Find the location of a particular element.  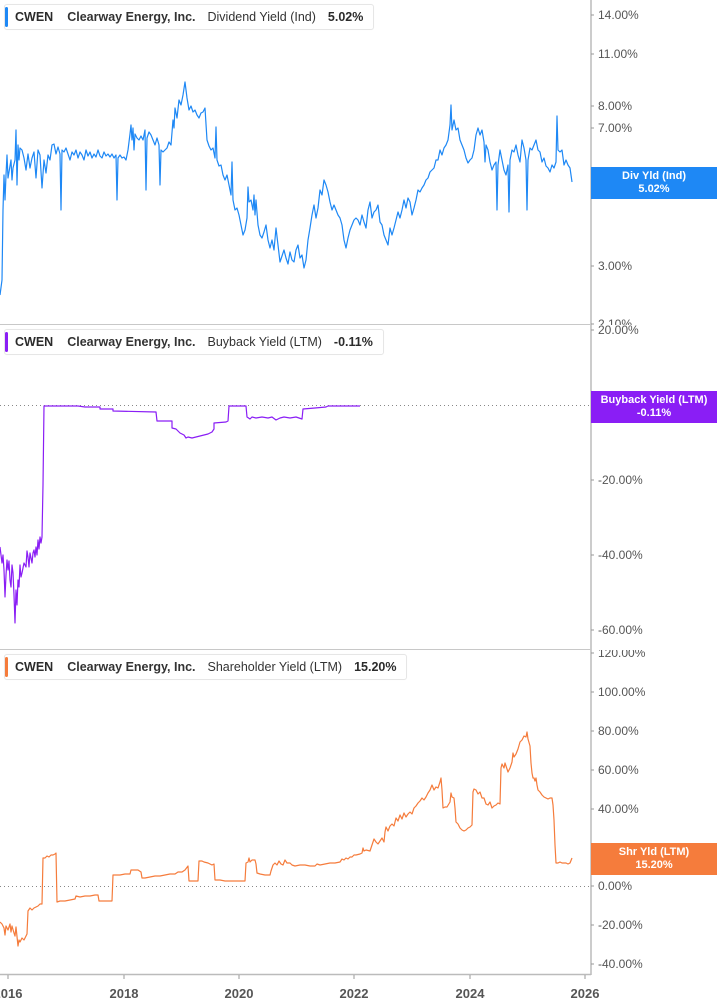

badge-label: Div Yld (Ind) is located at coordinates (654, 176).